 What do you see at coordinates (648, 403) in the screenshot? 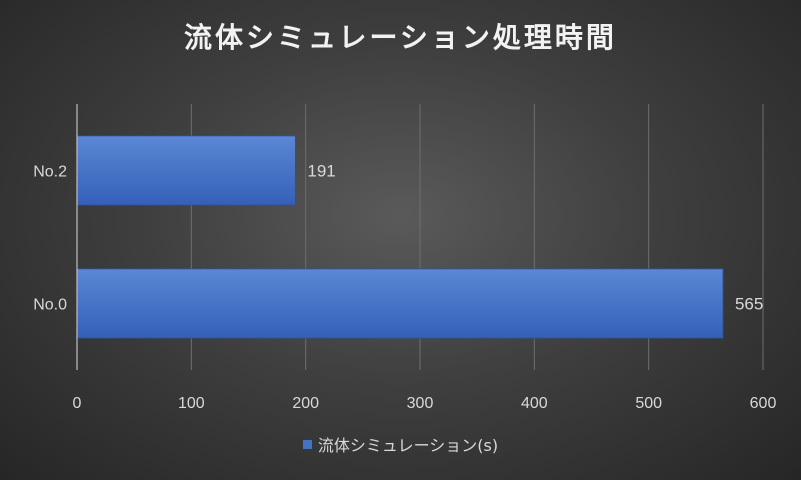
I see `x-tick-label: 500` at bounding box center [648, 403].